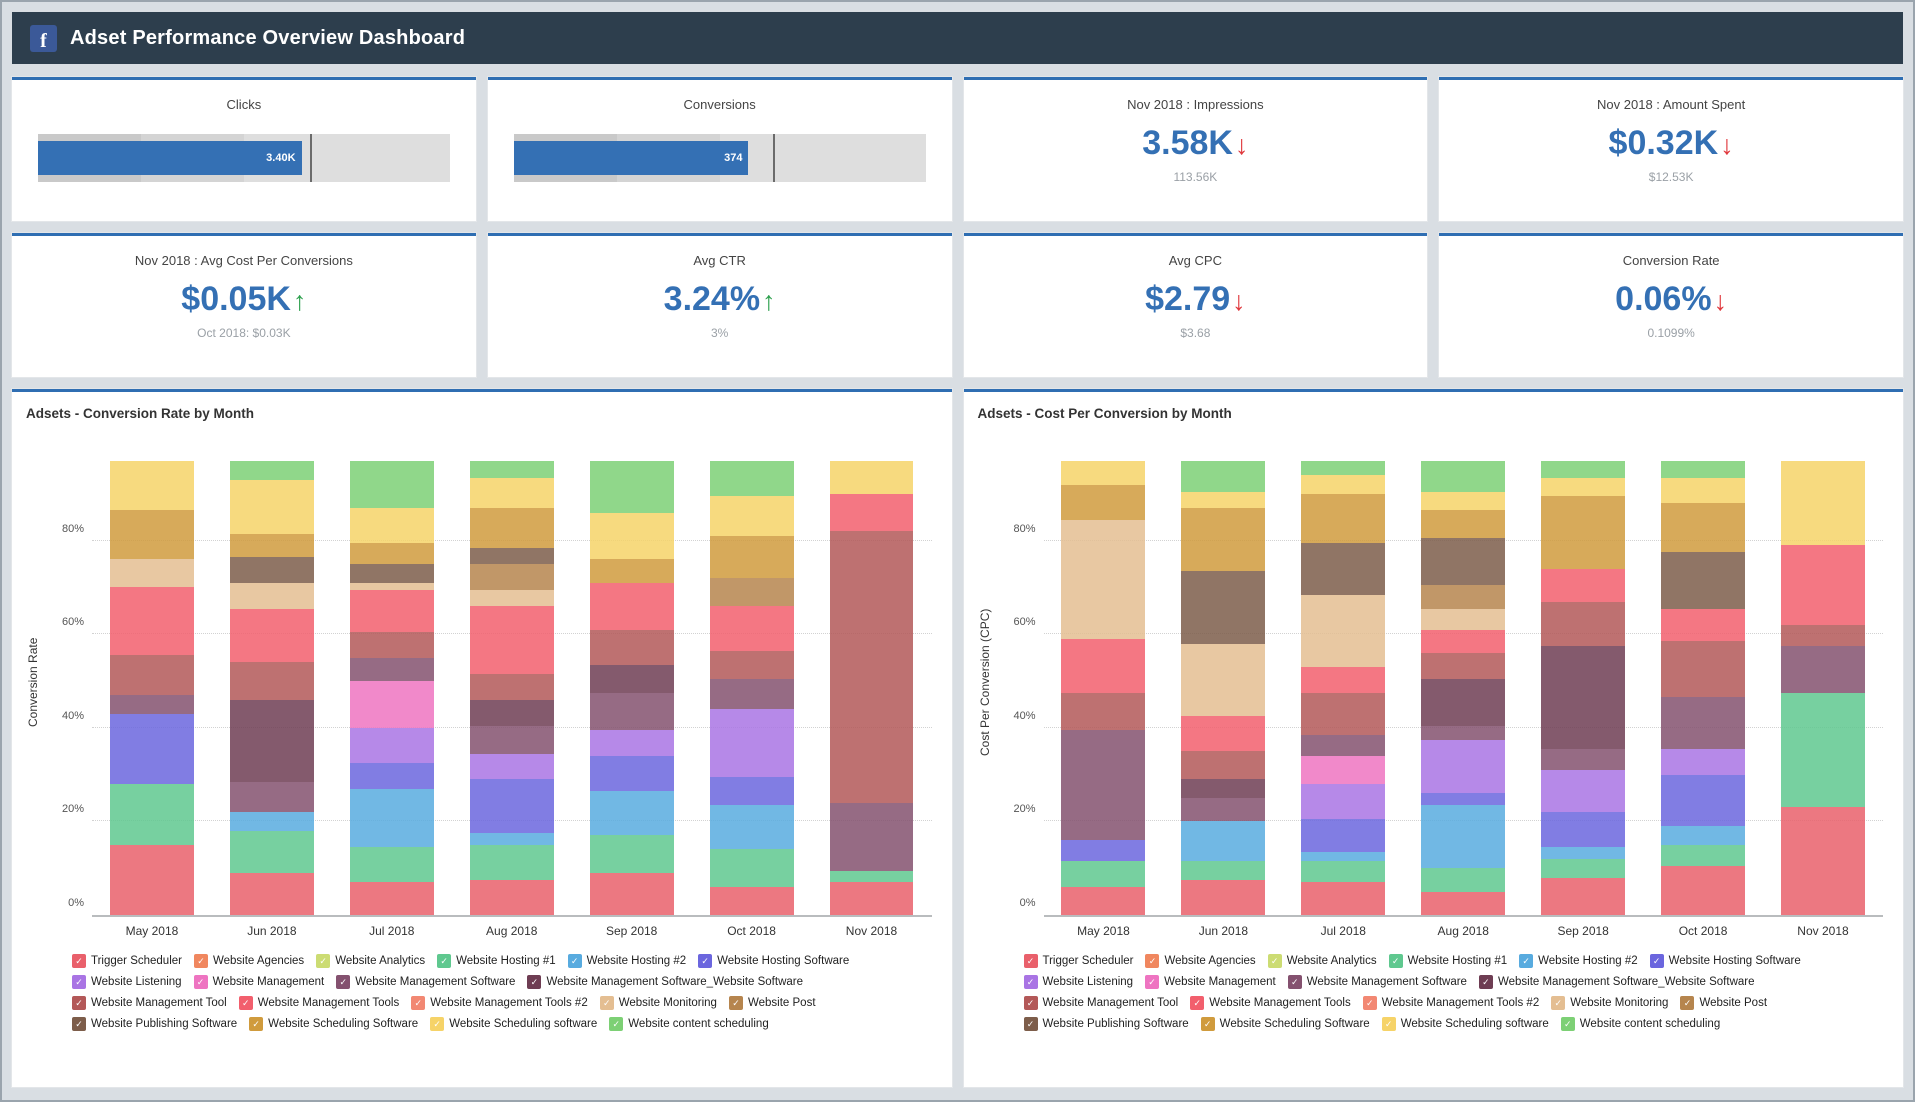 This screenshot has height=1102, width=1915. I want to click on legend-item: ✓ Website Management Tool, so click(1100, 1003).